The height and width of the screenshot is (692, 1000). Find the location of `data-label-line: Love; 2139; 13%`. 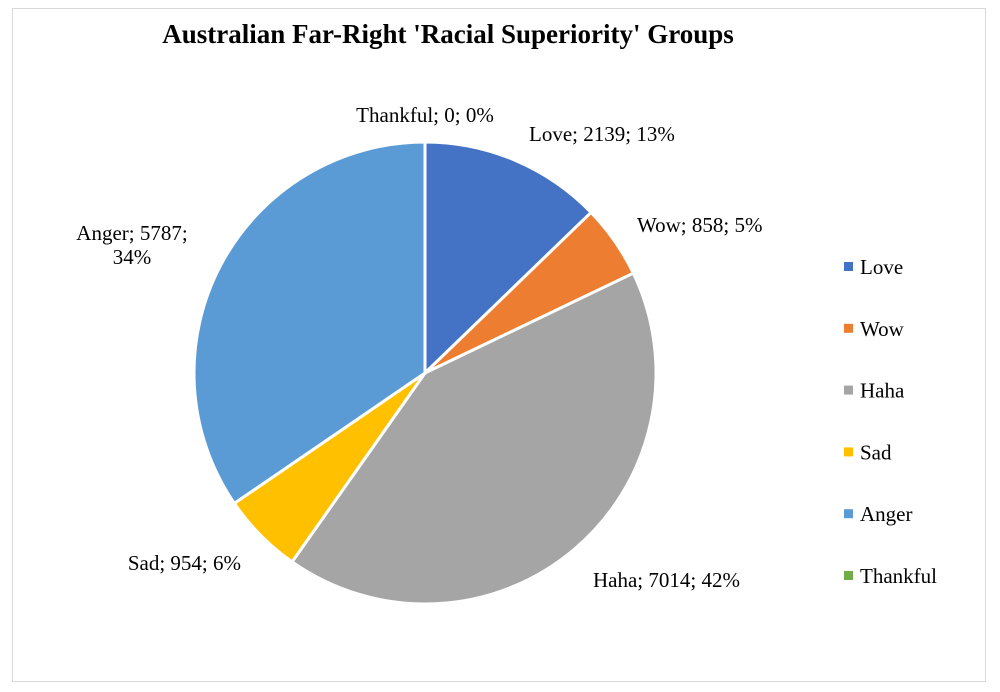

data-label-line: Love; 2139; 13% is located at coordinates (602, 134).